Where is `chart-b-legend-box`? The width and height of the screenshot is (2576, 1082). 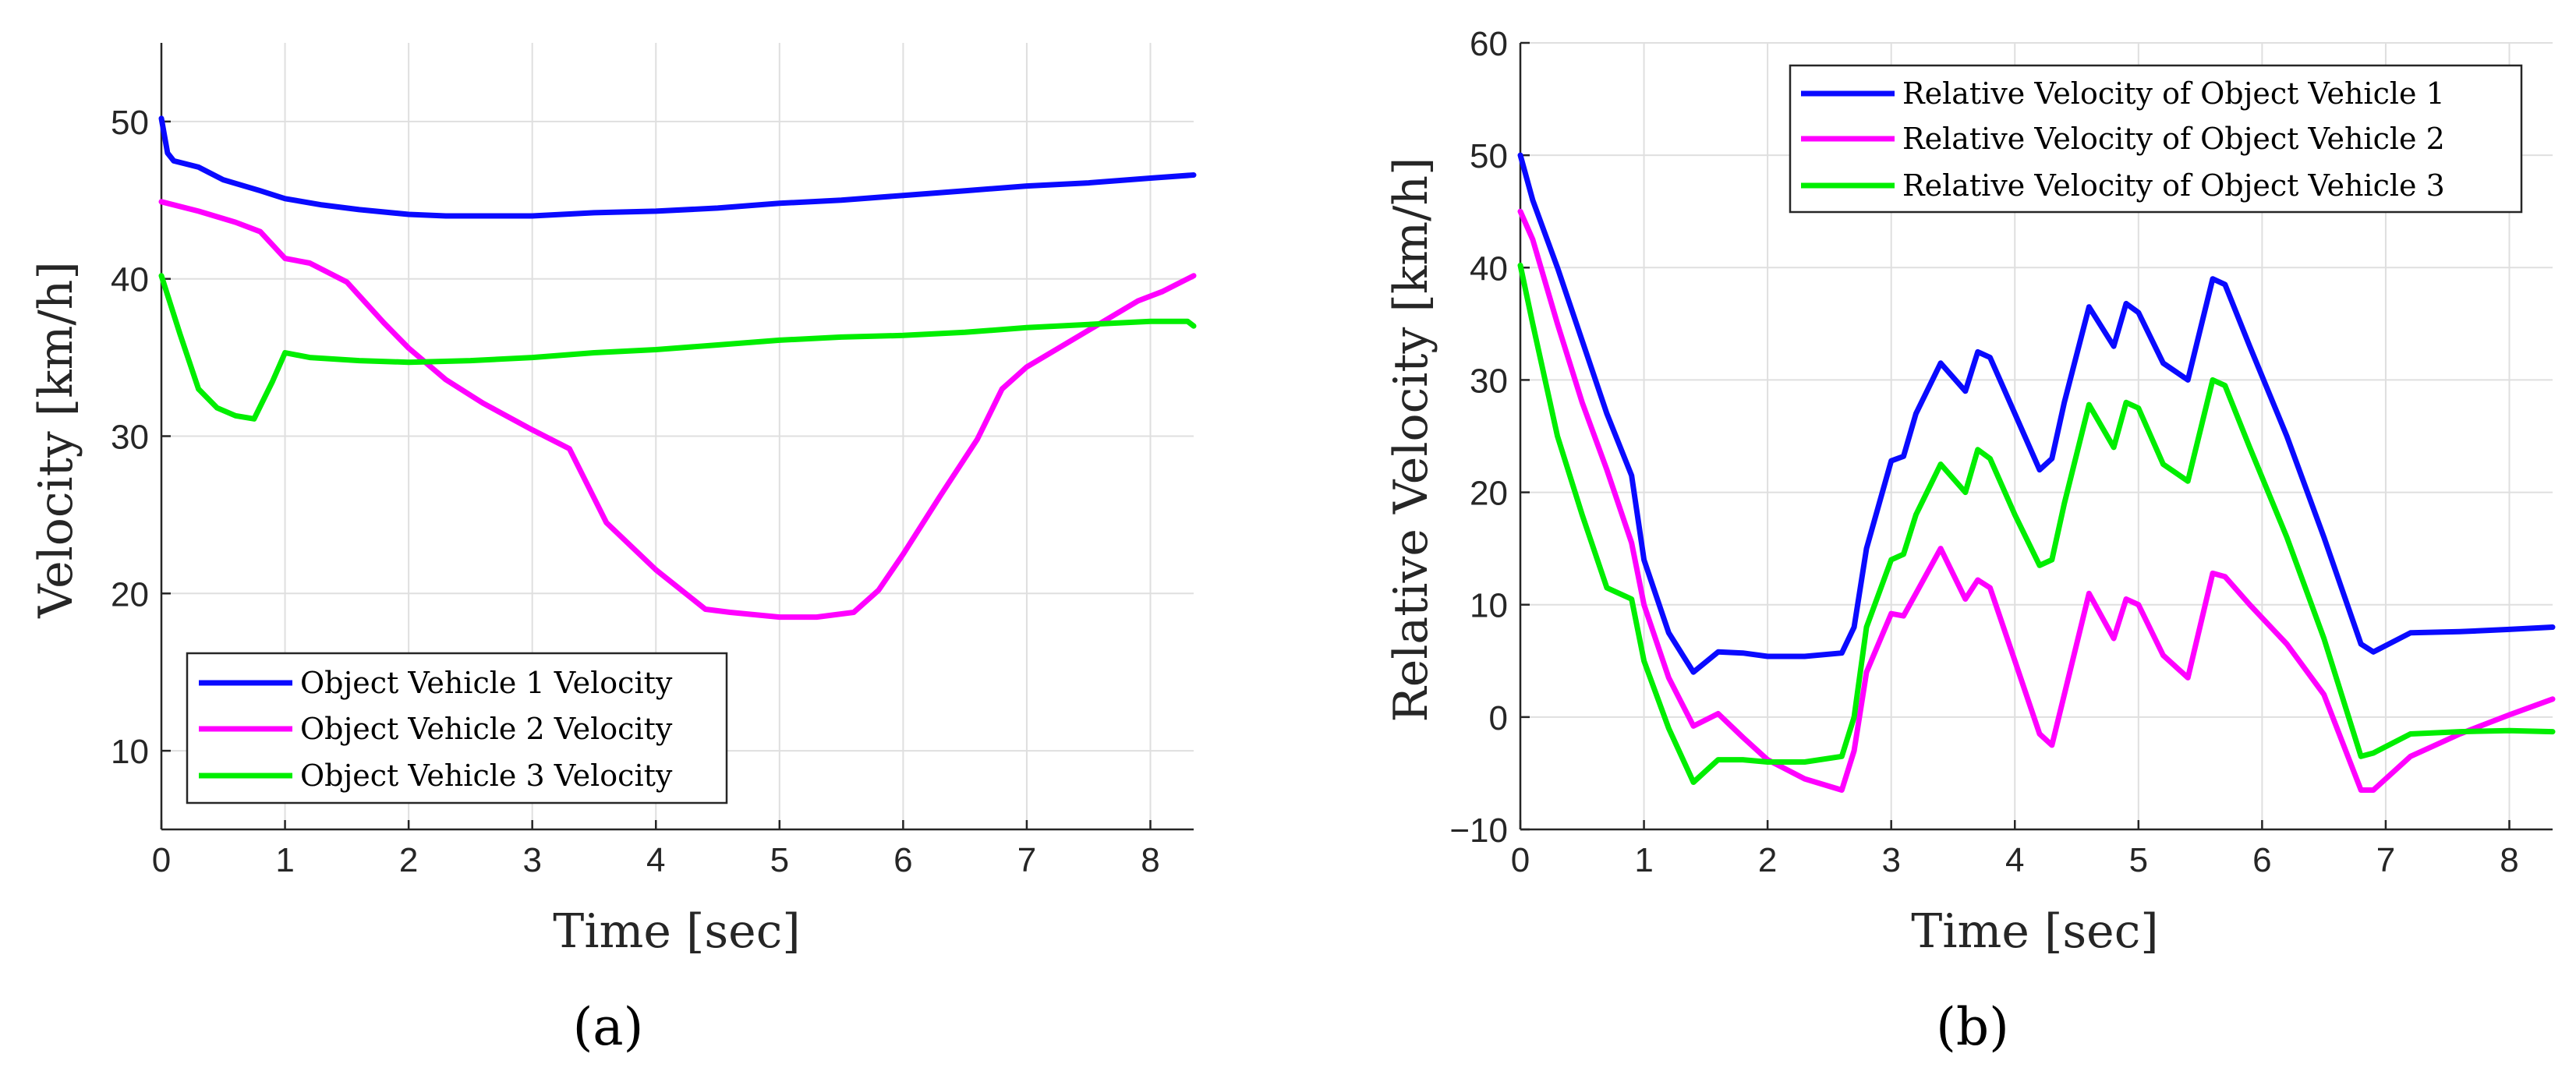 chart-b-legend-box is located at coordinates (2156, 139).